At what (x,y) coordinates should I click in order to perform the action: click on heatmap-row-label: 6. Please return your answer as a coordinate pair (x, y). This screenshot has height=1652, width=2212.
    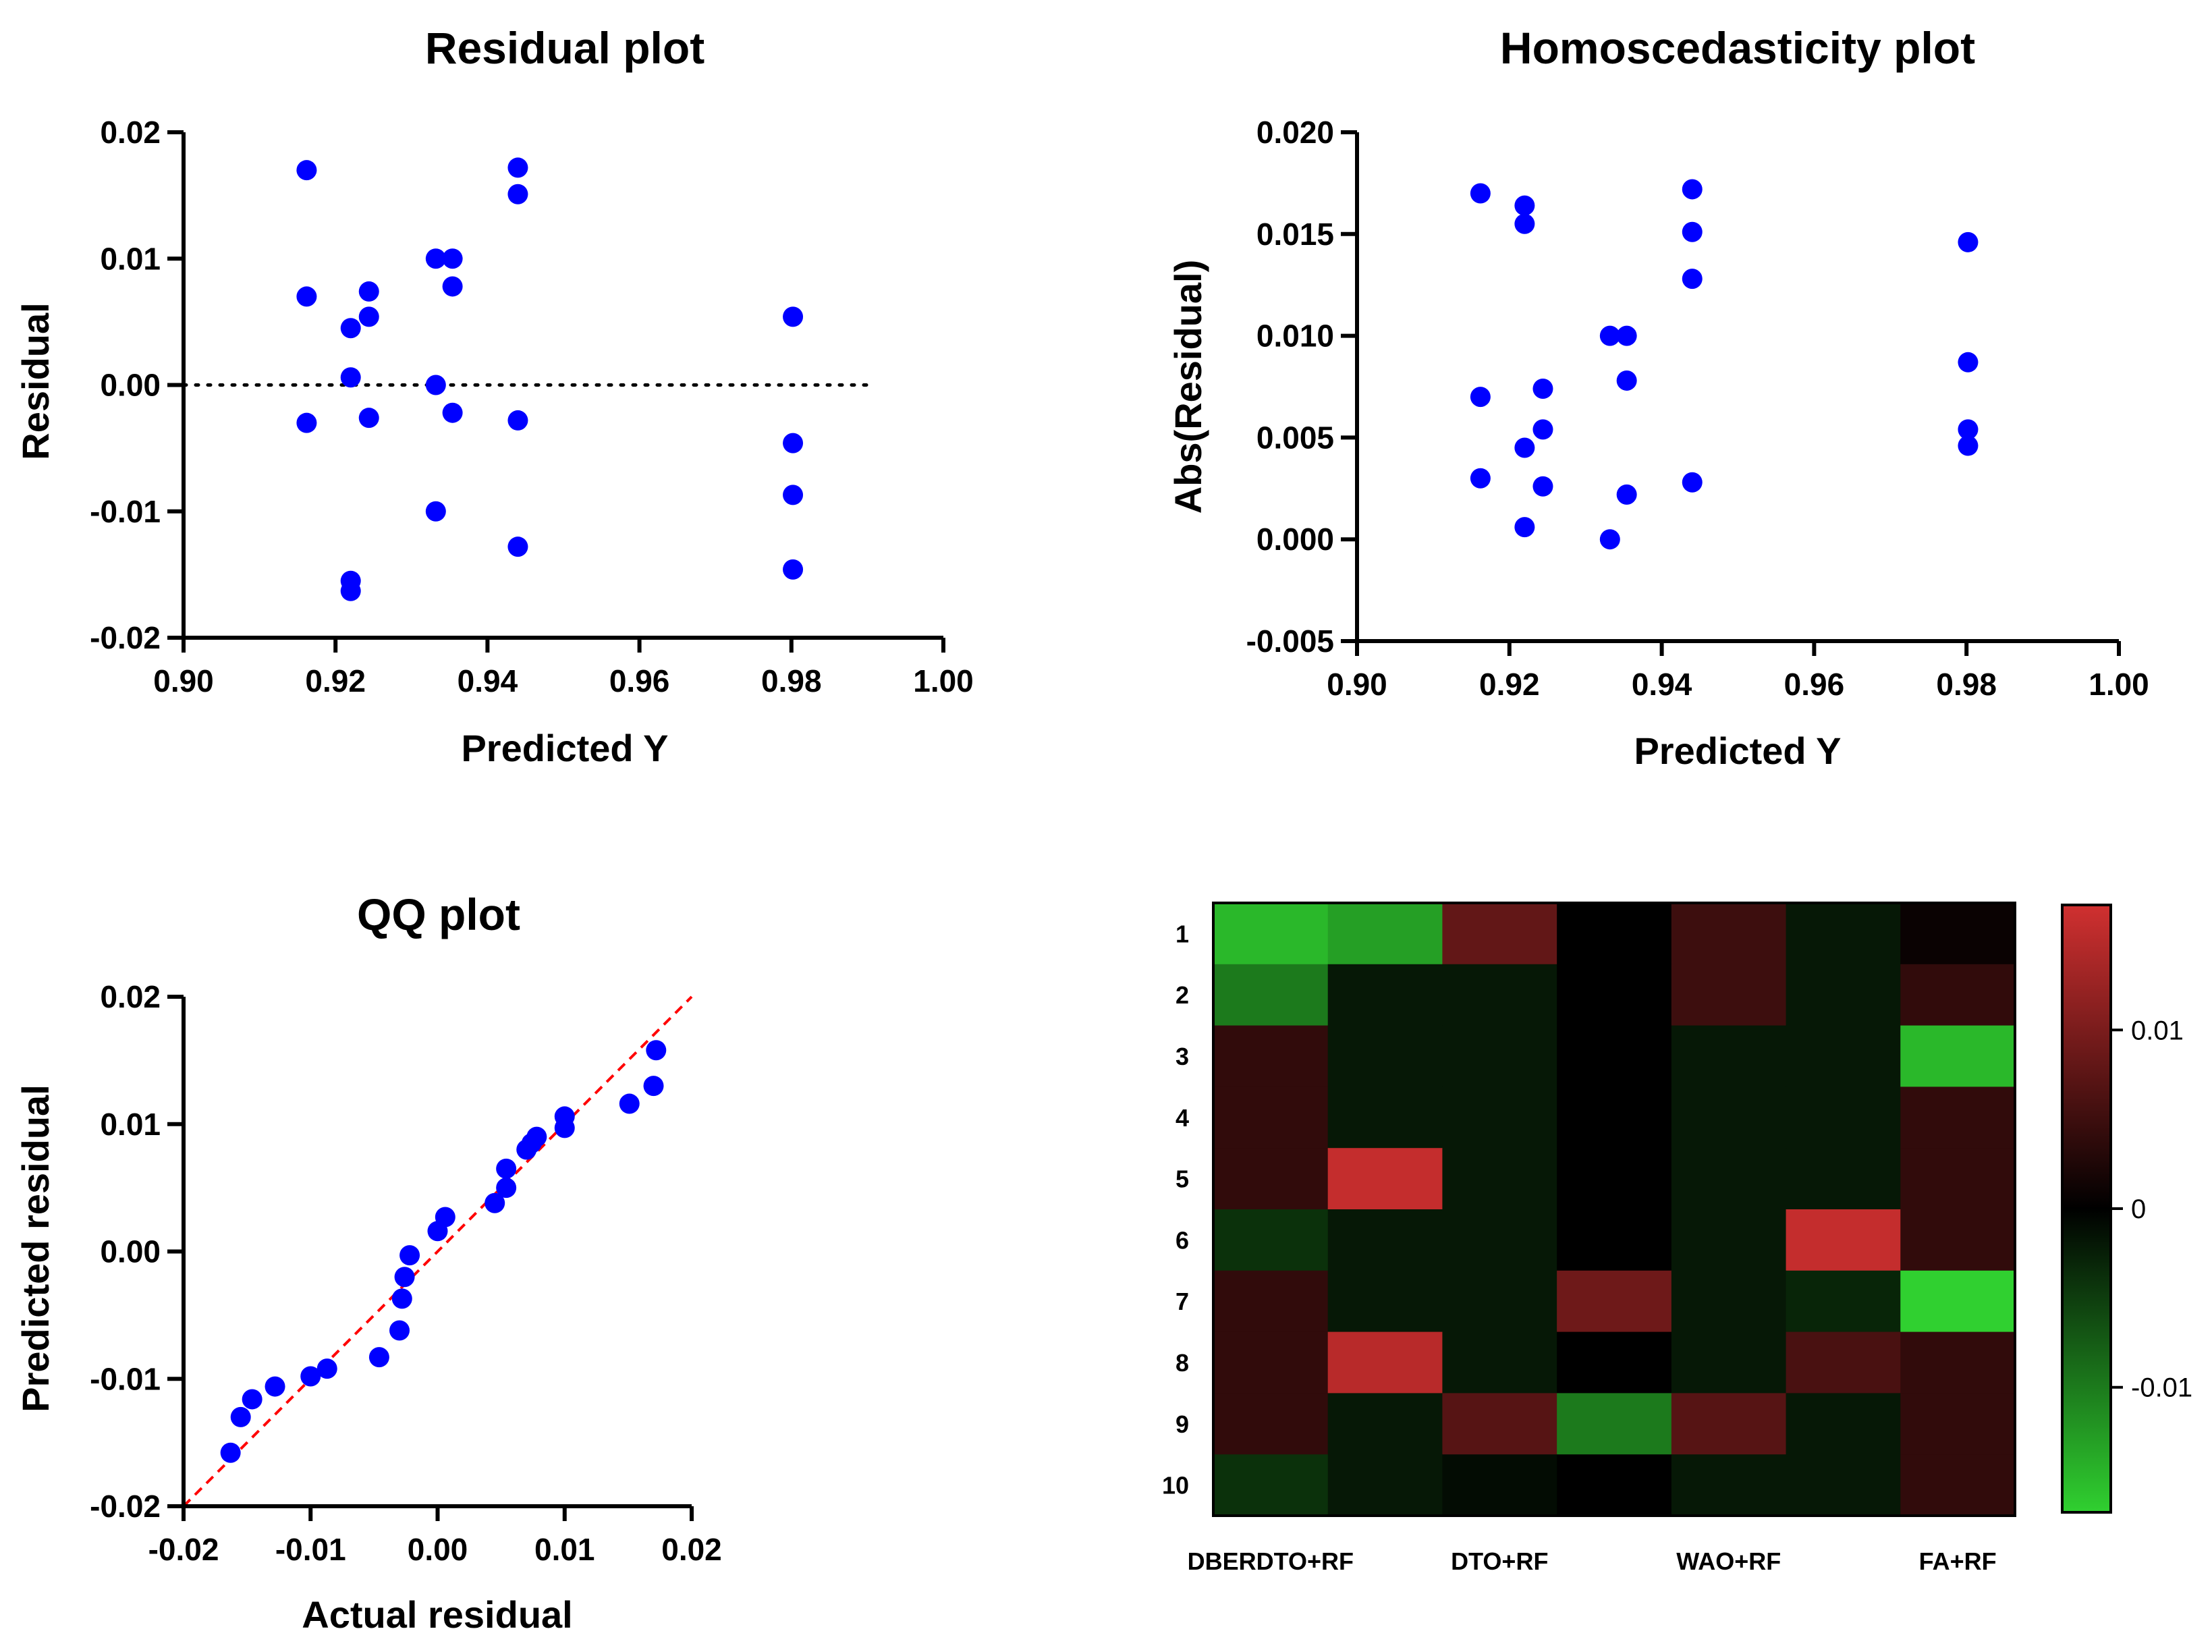
    Looking at the image, I should click on (1182, 1240).